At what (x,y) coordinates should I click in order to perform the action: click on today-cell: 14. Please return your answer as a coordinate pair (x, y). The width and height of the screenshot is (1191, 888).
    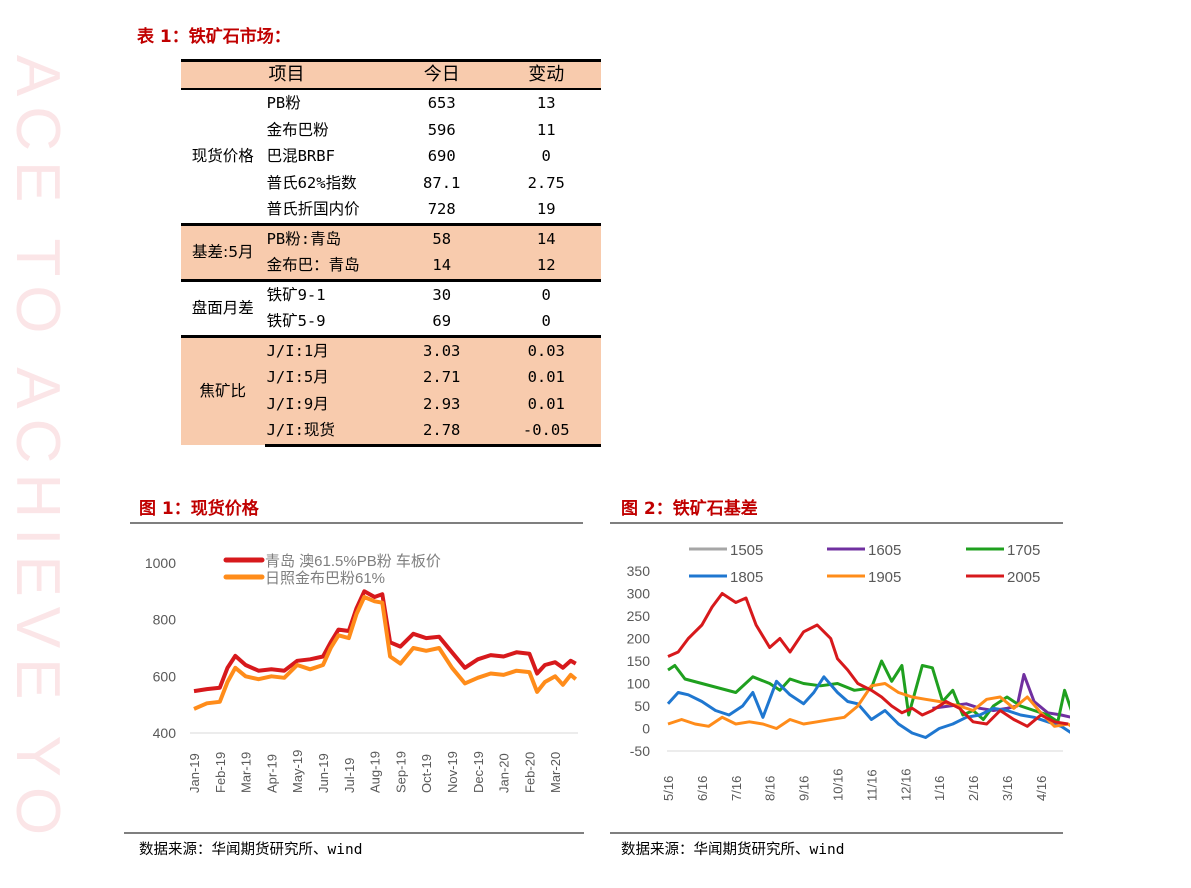
    Looking at the image, I should click on (441, 266).